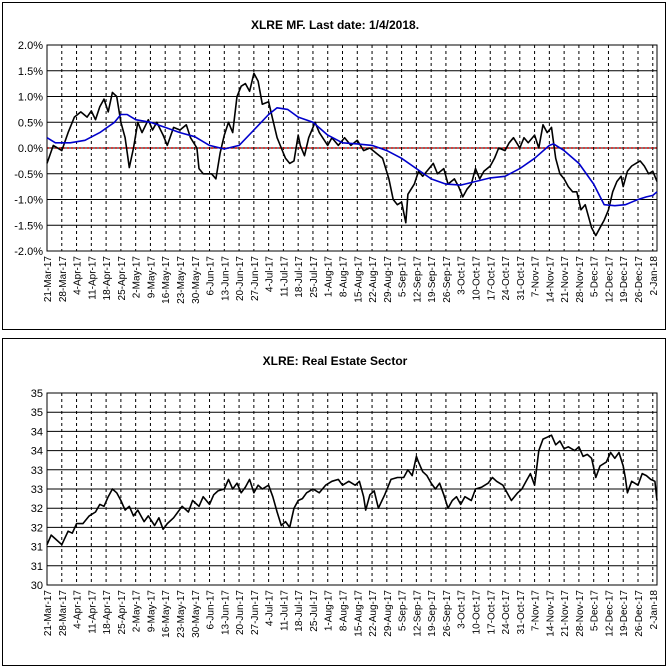 This screenshot has height=670, width=670. I want to click on y-tick-label: -0.5%, so click(28, 175).